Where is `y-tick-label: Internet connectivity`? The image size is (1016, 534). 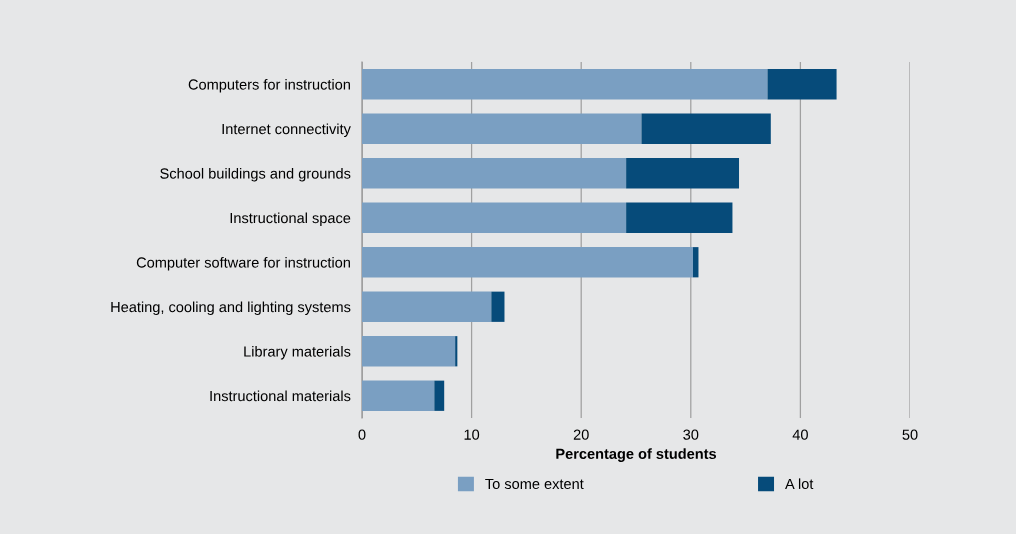
y-tick-label: Internet connectivity is located at coordinates (286, 130).